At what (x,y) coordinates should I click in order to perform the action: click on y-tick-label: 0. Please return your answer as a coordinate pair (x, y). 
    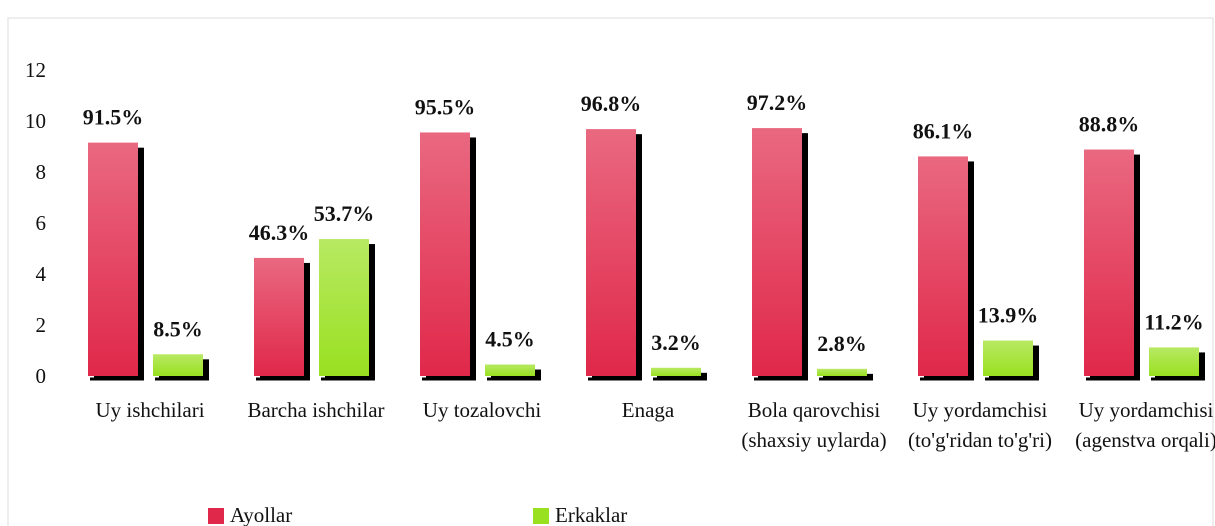
    Looking at the image, I should click on (41, 376).